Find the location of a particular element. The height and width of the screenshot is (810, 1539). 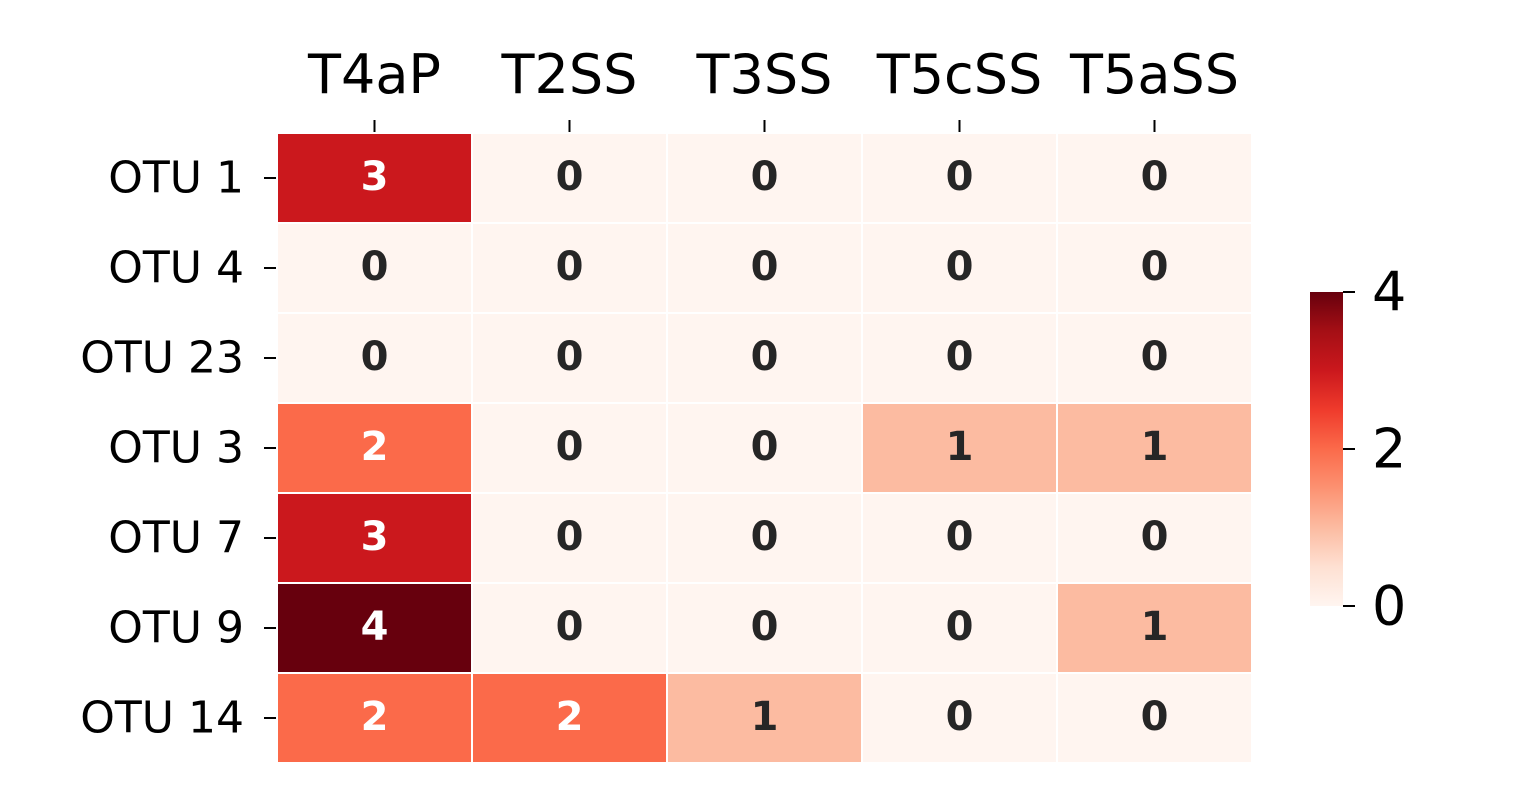

y-tick-label: OTU 1 is located at coordinates (176, 178).